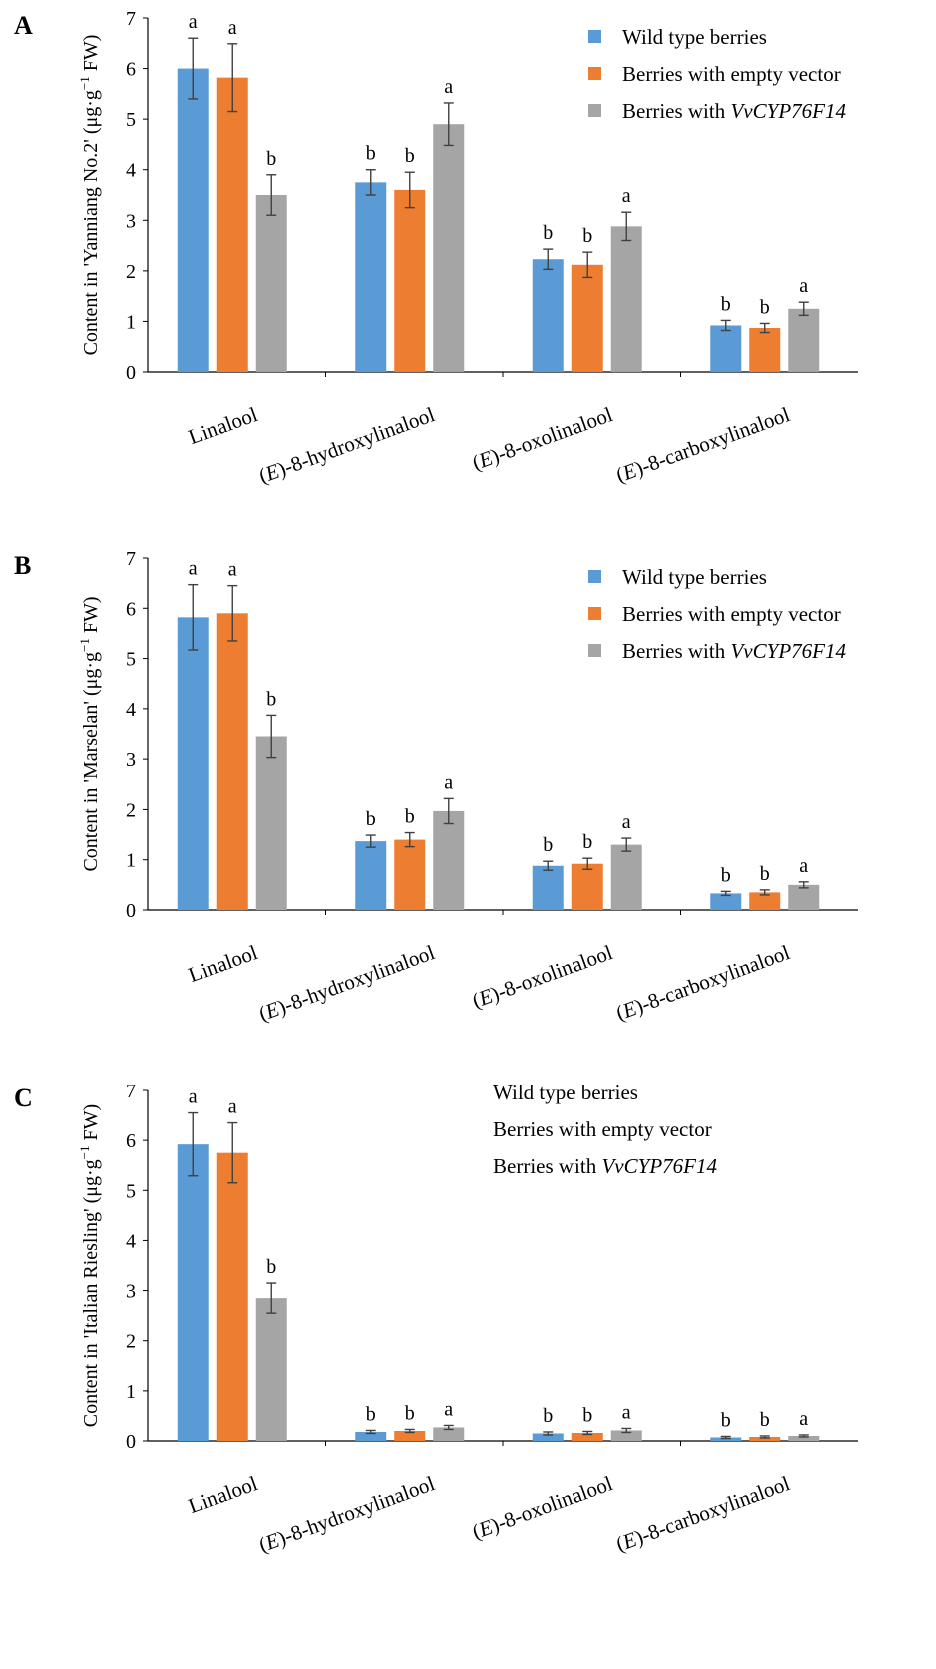 The image size is (936, 1669). Describe the element at coordinates (131, 1191) in the screenshot. I see `y-tick-label-c: 5` at that location.